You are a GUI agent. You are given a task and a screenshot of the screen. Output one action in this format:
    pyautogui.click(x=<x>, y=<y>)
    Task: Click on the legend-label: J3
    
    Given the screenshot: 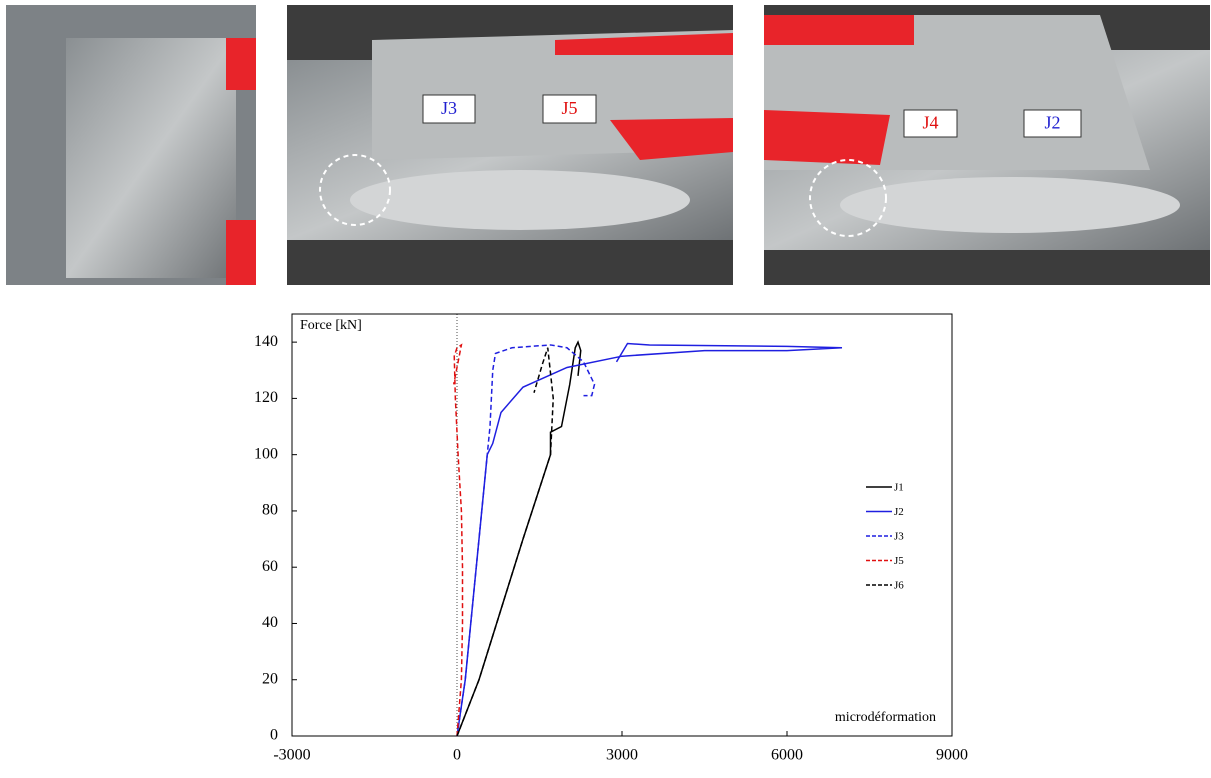 What is the action you would take?
    pyautogui.click(x=899, y=537)
    